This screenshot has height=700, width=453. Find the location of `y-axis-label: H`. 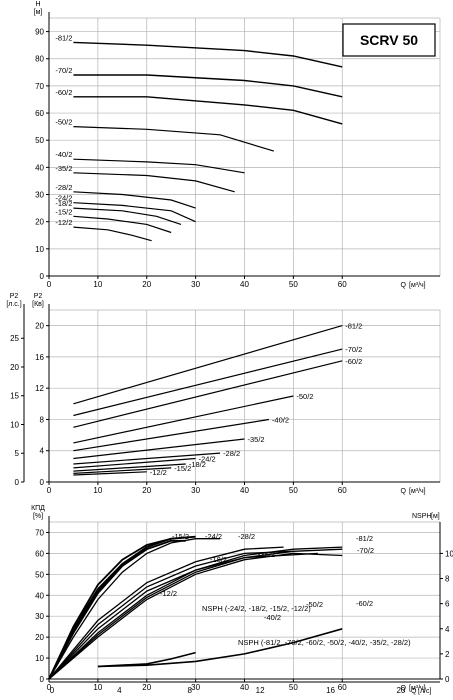

y-axis-label: H is located at coordinates (37, 4).